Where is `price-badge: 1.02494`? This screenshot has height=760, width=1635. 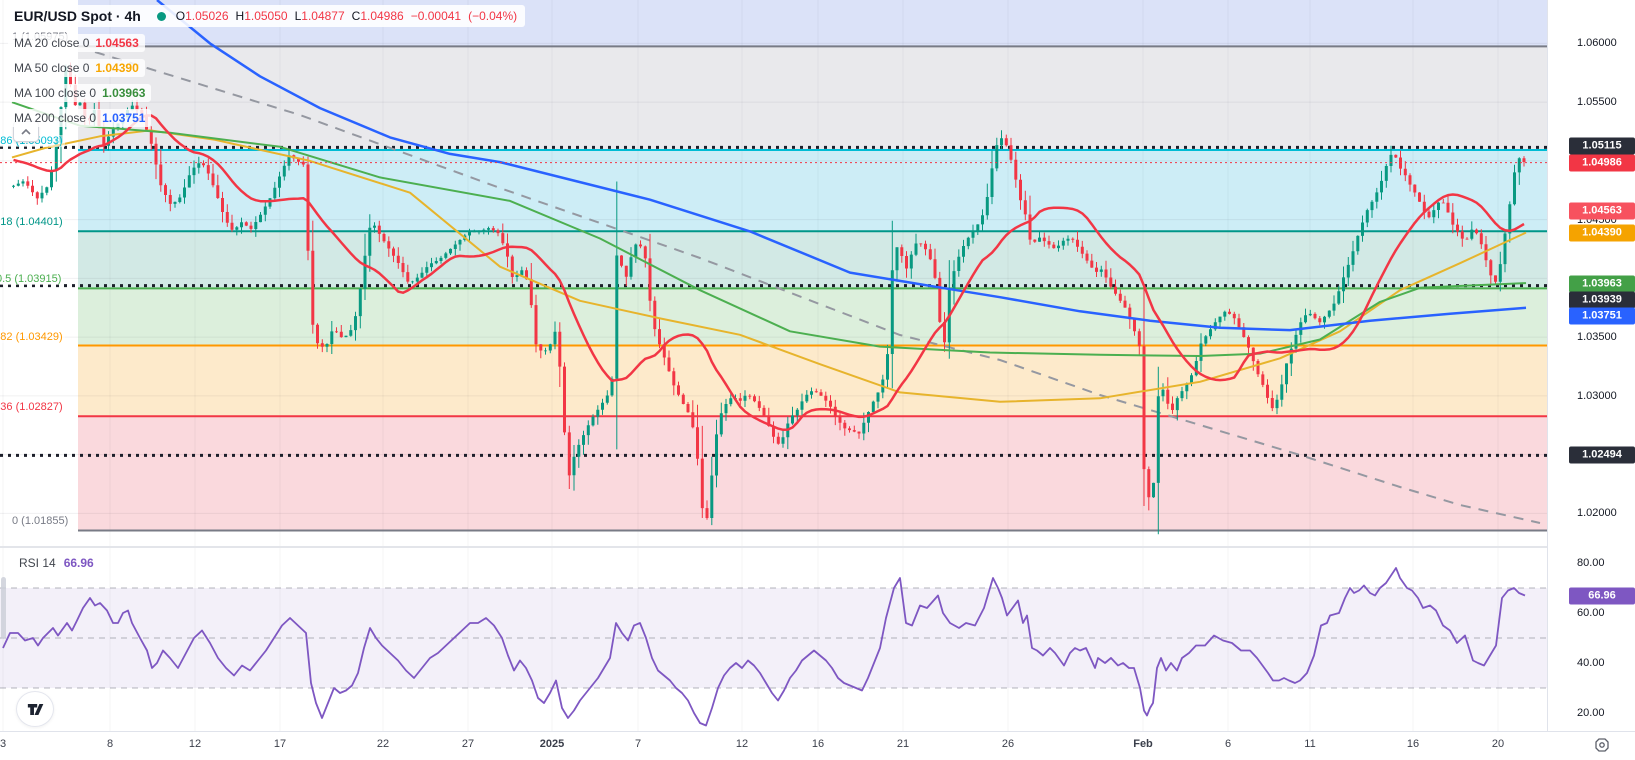
price-badge: 1.02494 is located at coordinates (1602, 455).